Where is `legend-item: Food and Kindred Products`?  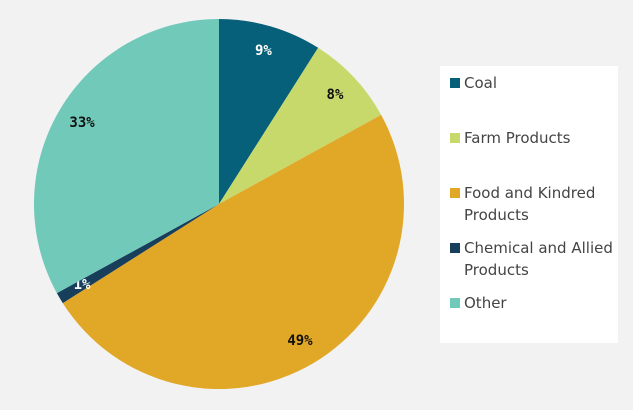 legend-item: Food and Kindred Products is located at coordinates (534, 209).